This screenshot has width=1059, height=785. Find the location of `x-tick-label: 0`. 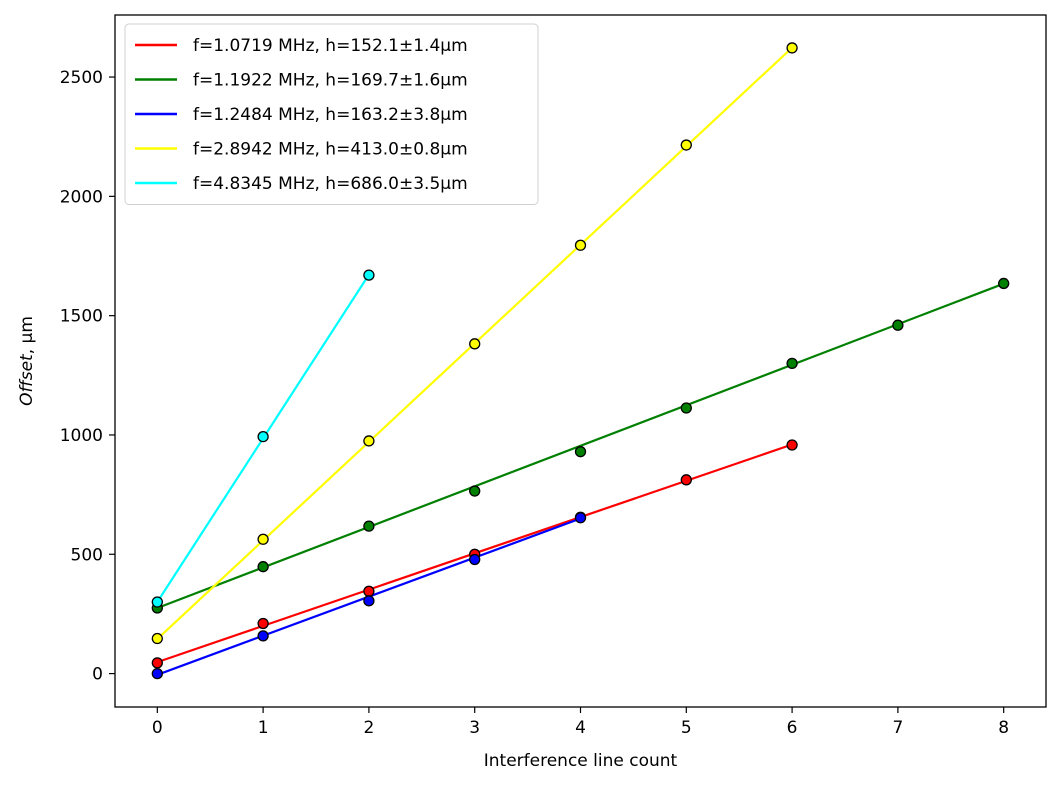

x-tick-label: 0 is located at coordinates (157, 728).